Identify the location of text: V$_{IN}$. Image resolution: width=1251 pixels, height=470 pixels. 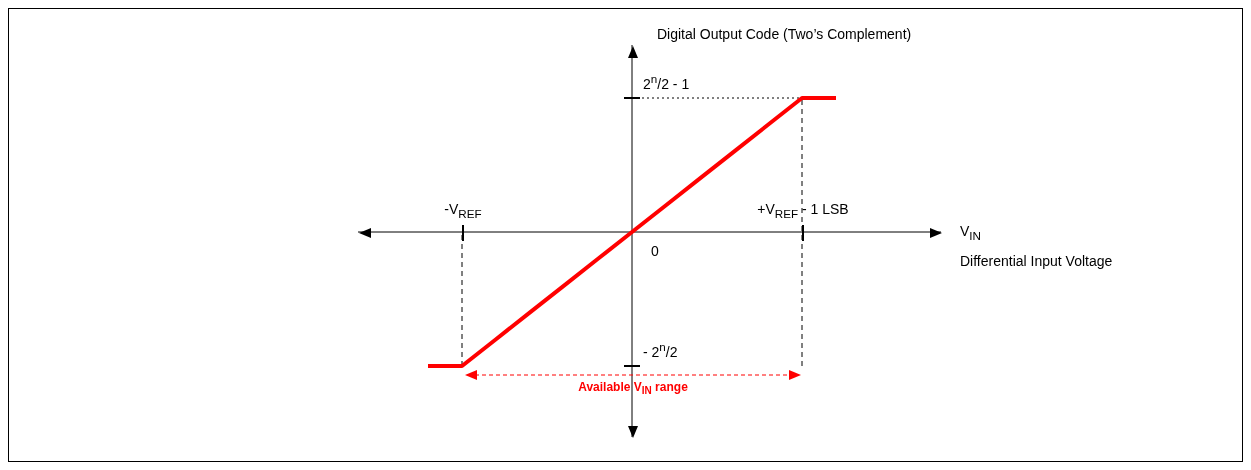
(970, 233).